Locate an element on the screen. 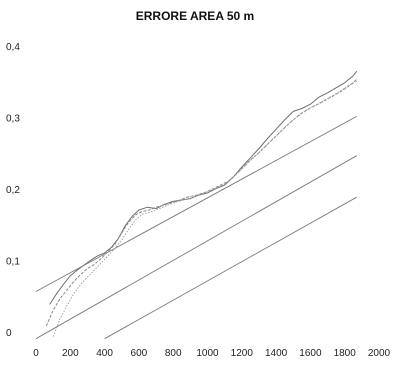  x-tick-label: 1400 is located at coordinates (276, 353).